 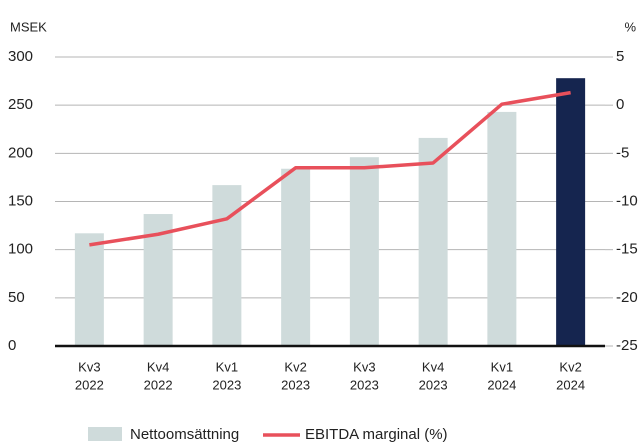 I want to click on legend-label: Nettoomsättning, so click(x=184, y=434).